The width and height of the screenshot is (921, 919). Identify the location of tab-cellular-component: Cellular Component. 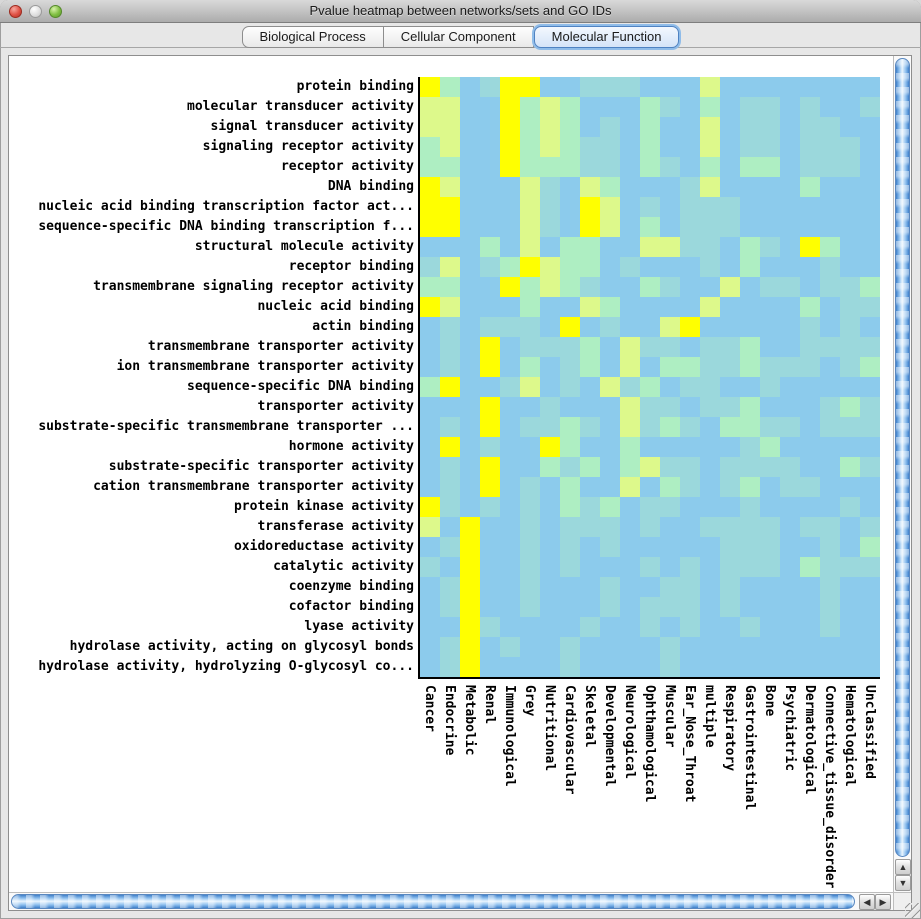
(458, 37).